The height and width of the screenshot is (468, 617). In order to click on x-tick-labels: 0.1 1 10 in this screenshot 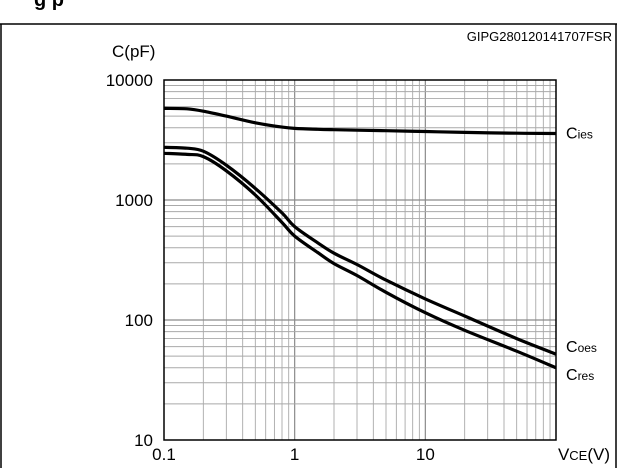, I will do `click(293, 454)`.